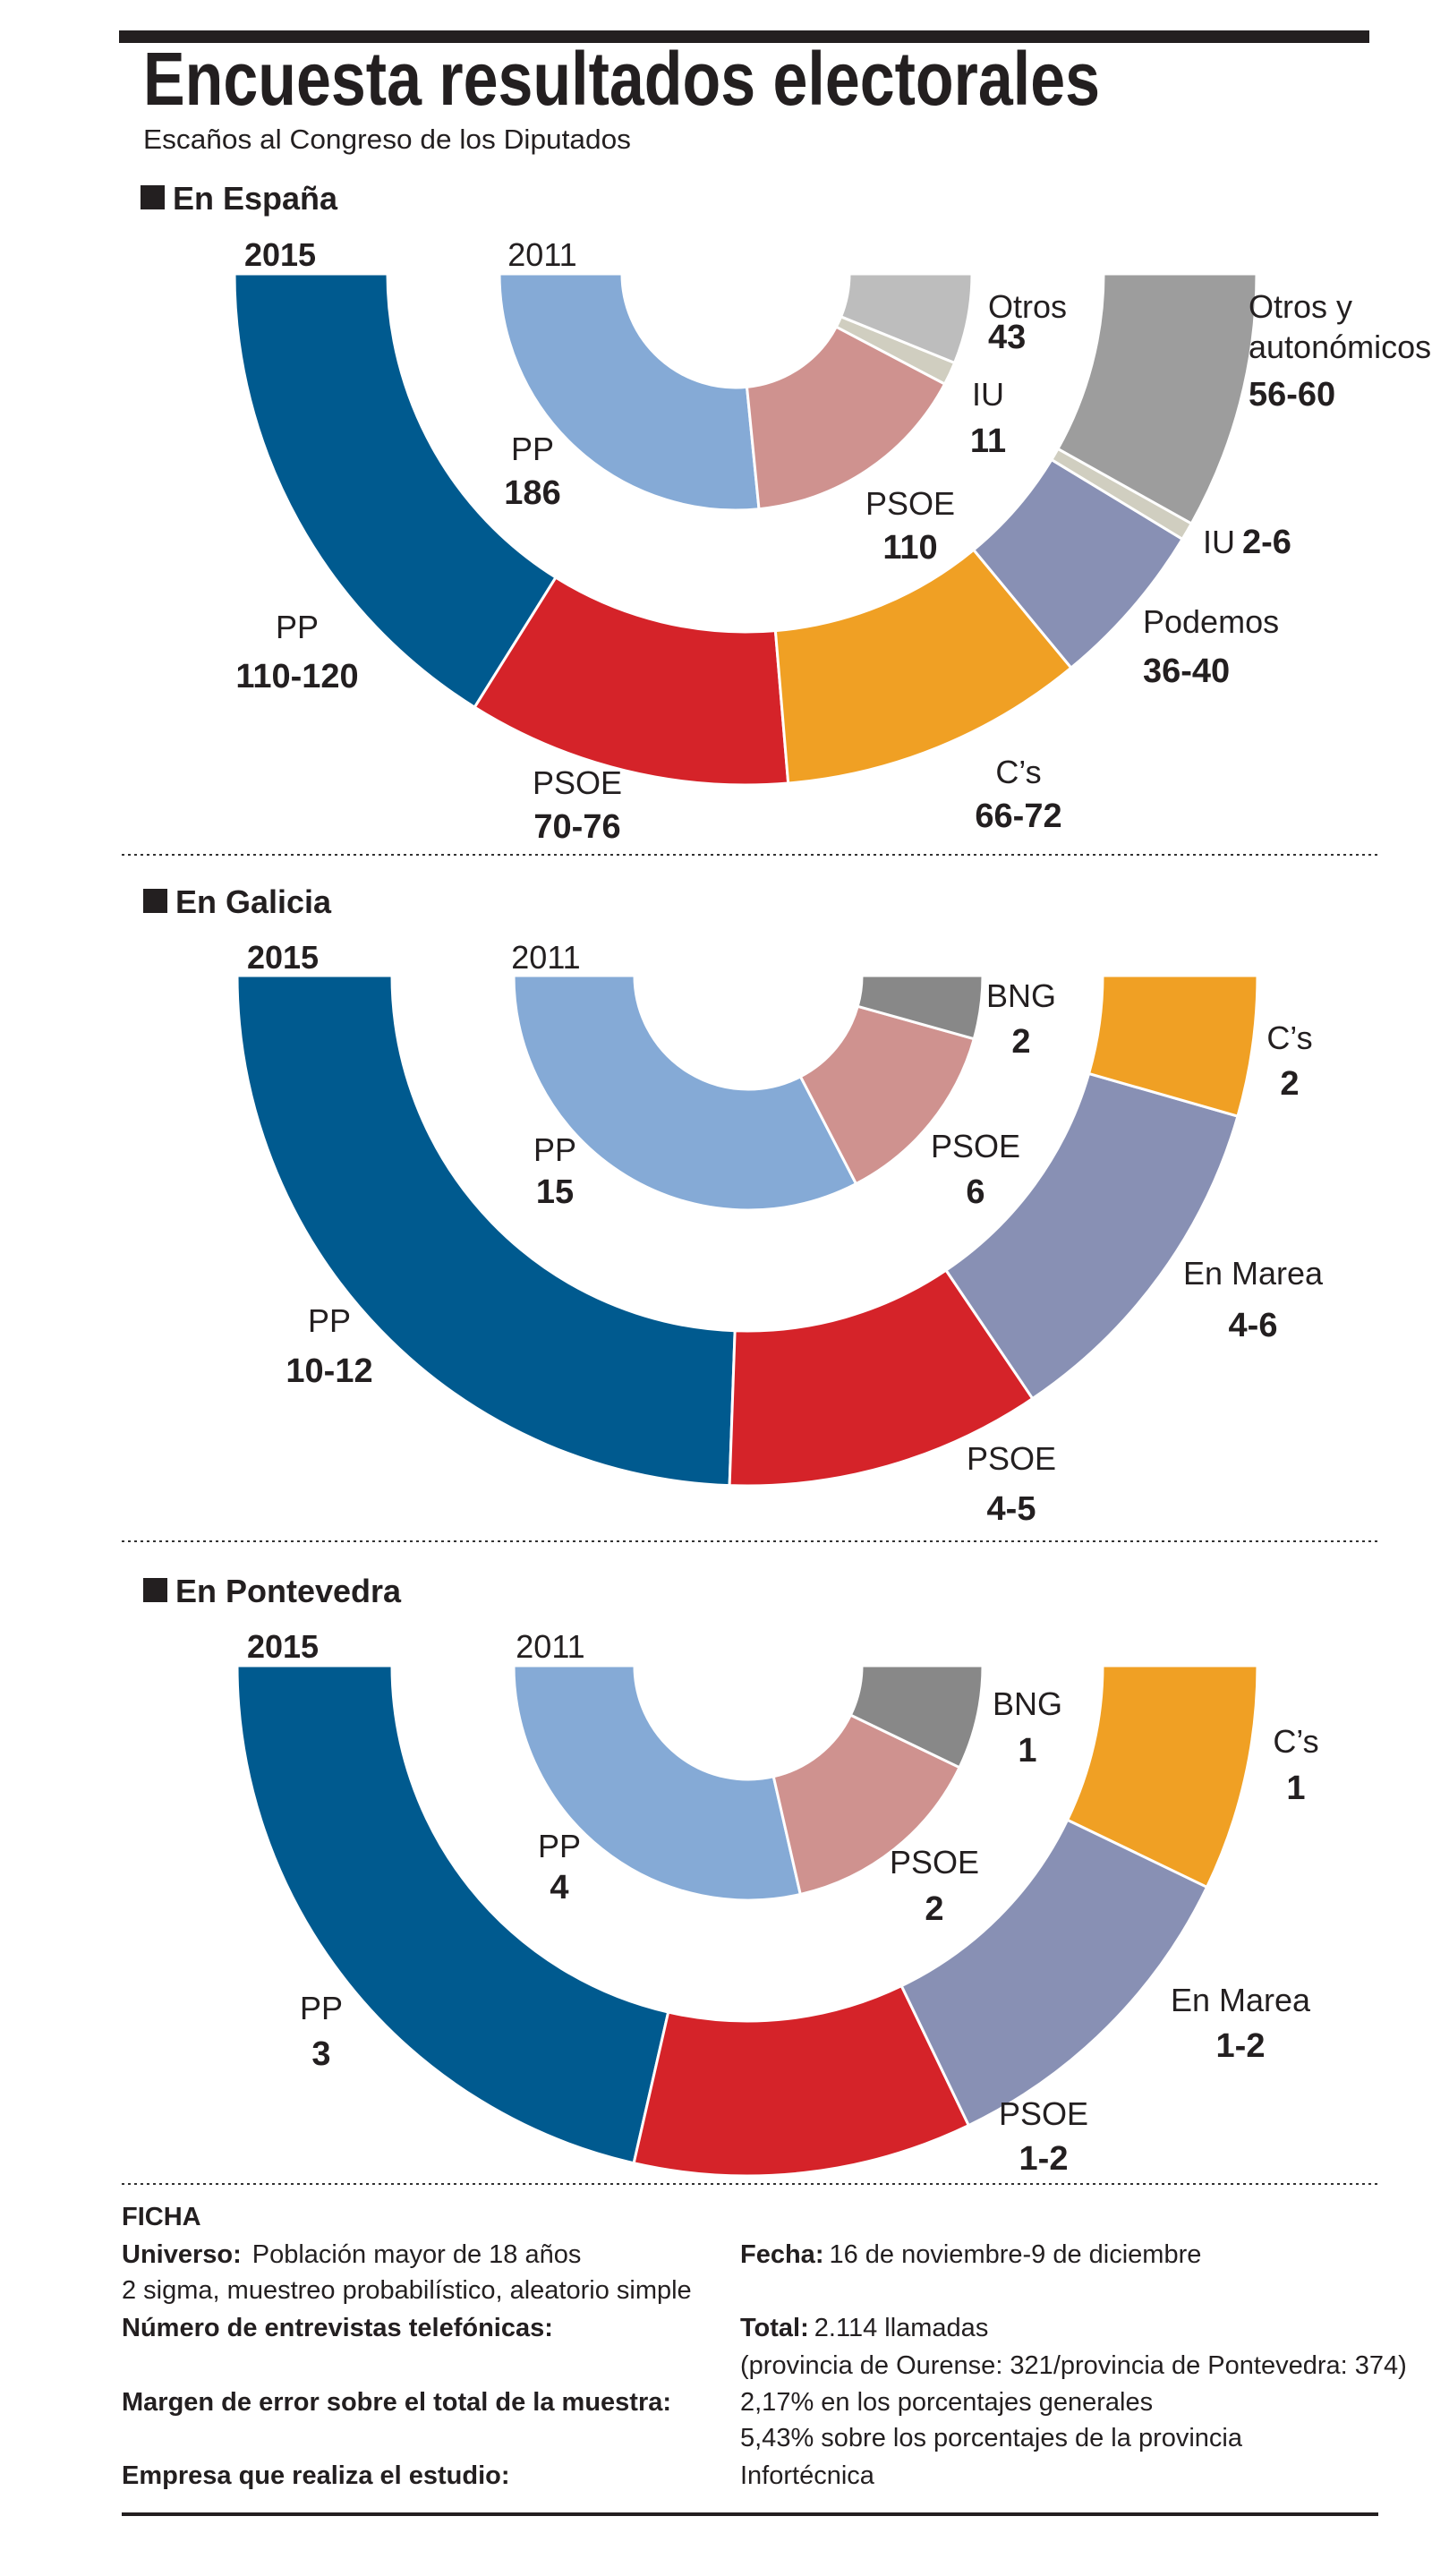 This screenshot has width=1432, height=2576. I want to click on ficha-fecha: Fecha: 16 de noviembre-9 de diciembre, so click(970, 2254).